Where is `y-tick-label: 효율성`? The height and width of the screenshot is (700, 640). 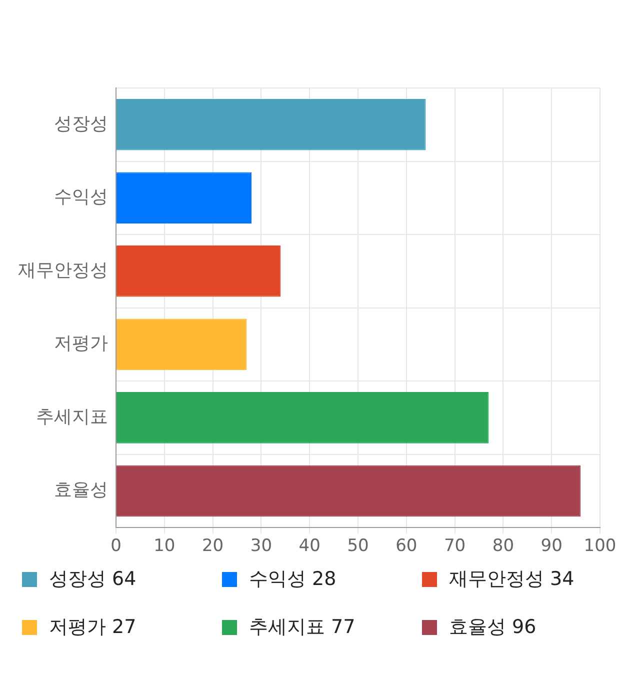
y-tick-label: 효율성 is located at coordinates (81, 490).